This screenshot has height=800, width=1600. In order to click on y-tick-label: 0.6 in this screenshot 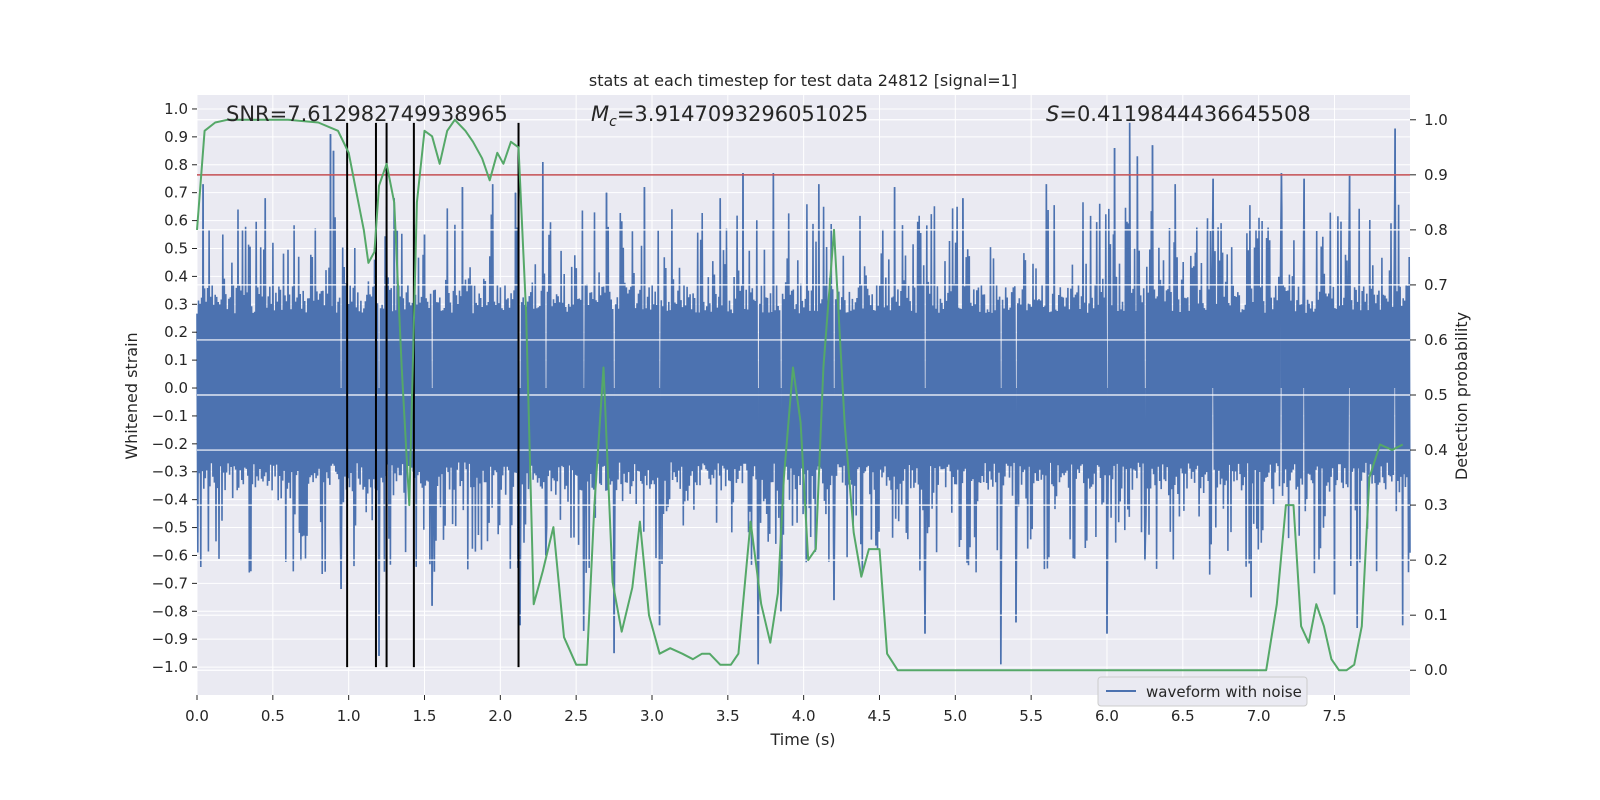, I will do `click(176, 221)`.